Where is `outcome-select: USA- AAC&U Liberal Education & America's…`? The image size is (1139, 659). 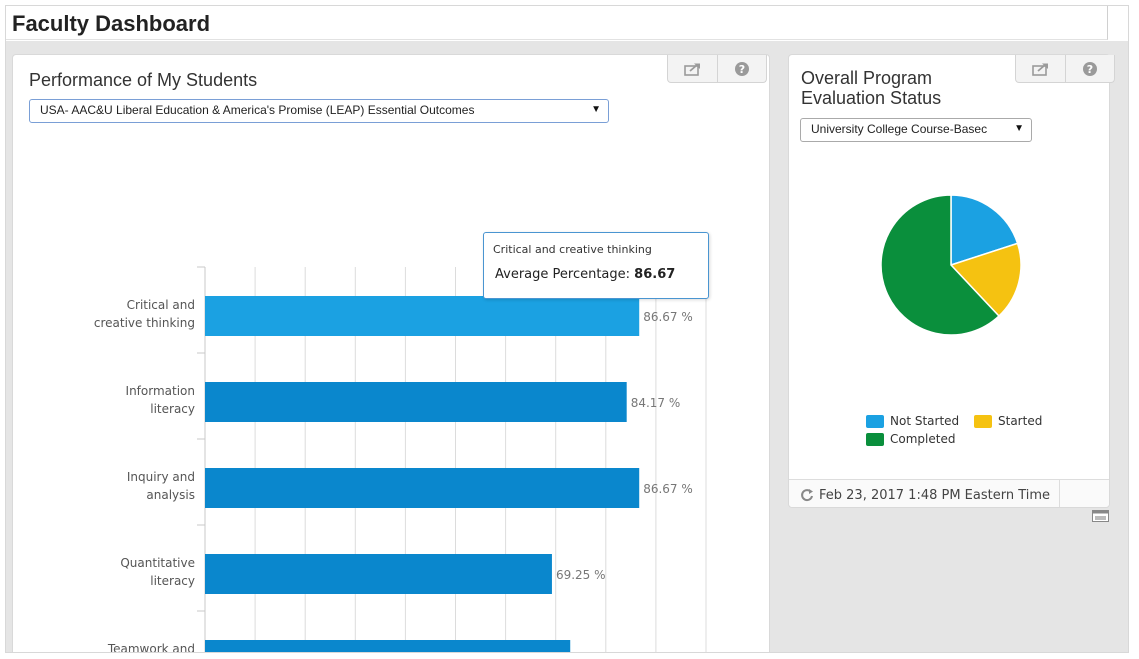
outcome-select: USA- AAC&U Liberal Education & America's… is located at coordinates (319, 111).